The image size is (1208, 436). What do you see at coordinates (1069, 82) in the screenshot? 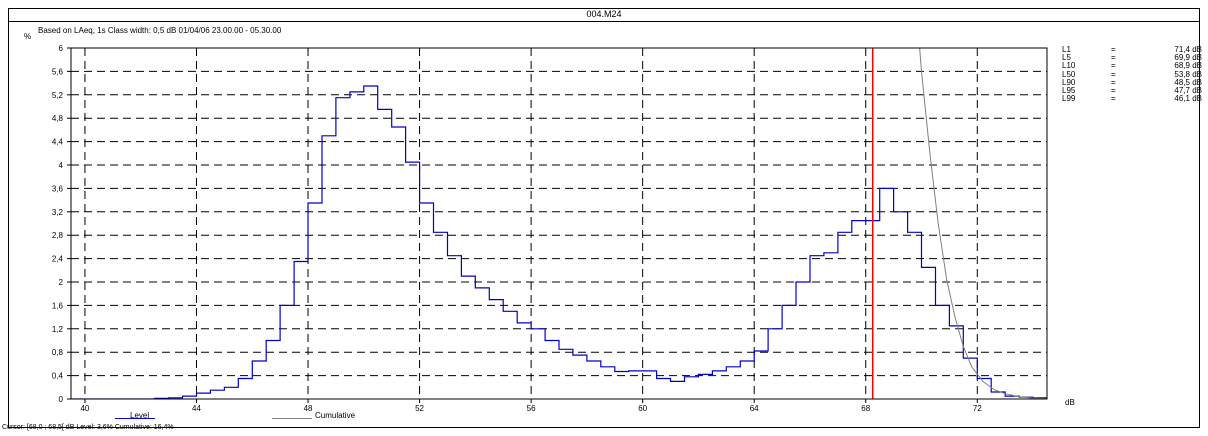
I see `stat-label: L90` at bounding box center [1069, 82].